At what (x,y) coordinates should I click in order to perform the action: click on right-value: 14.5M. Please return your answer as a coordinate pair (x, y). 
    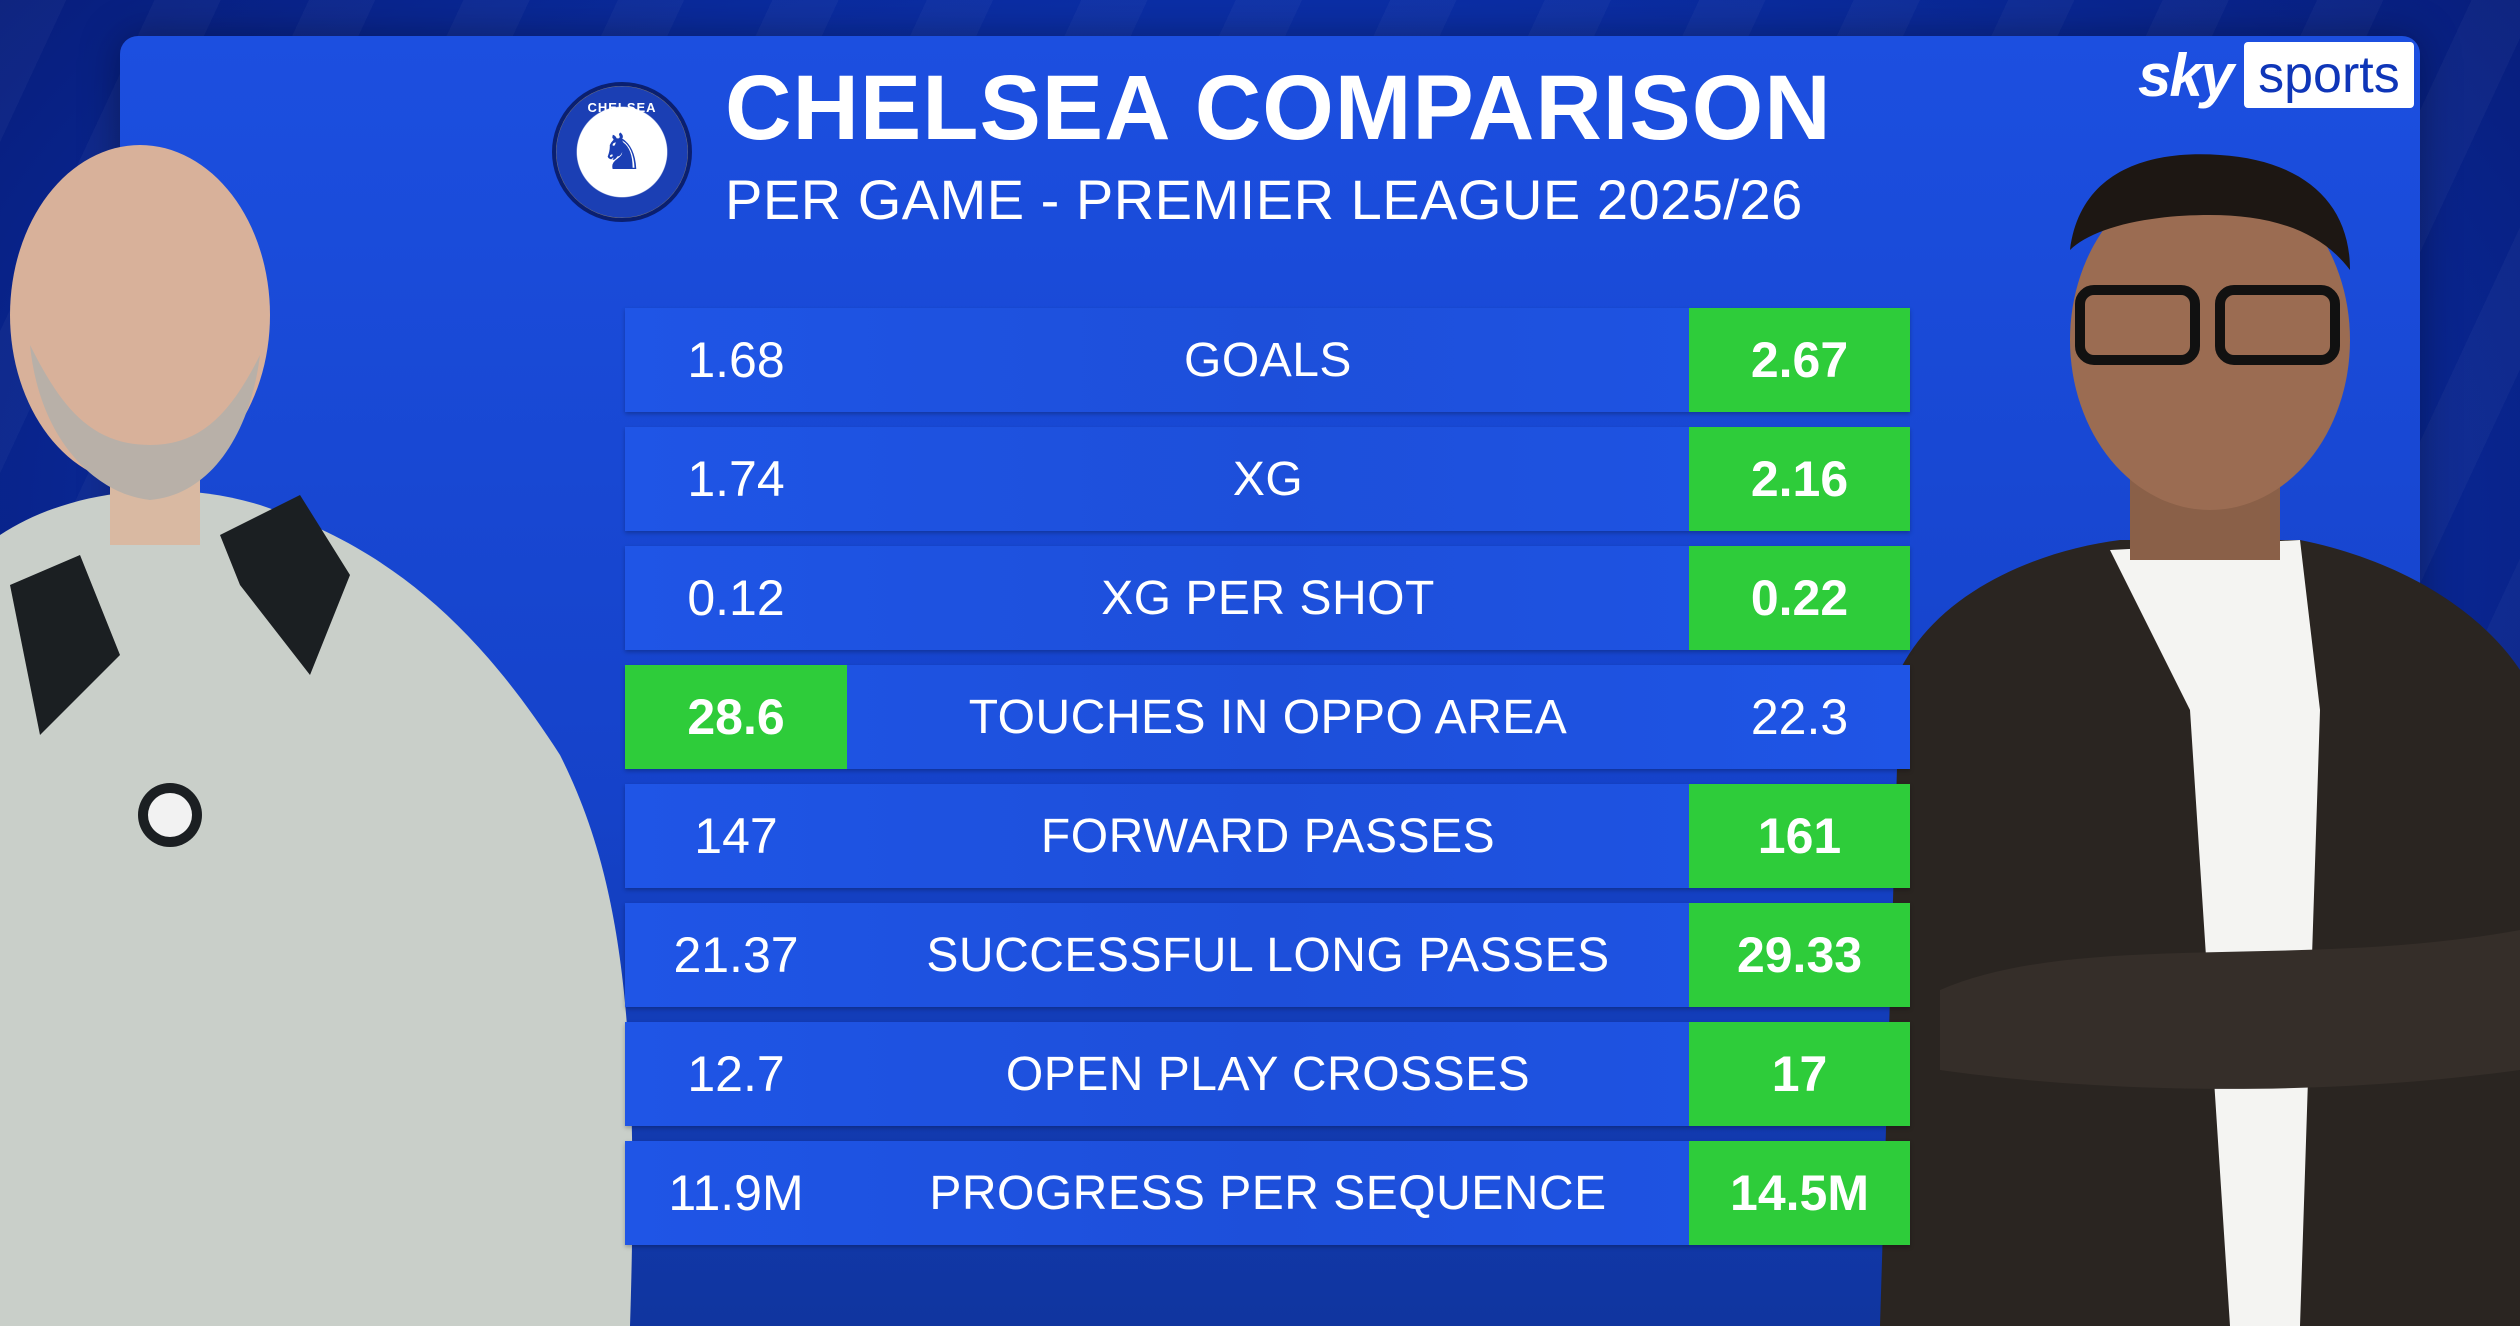
    Looking at the image, I should click on (1799, 1193).